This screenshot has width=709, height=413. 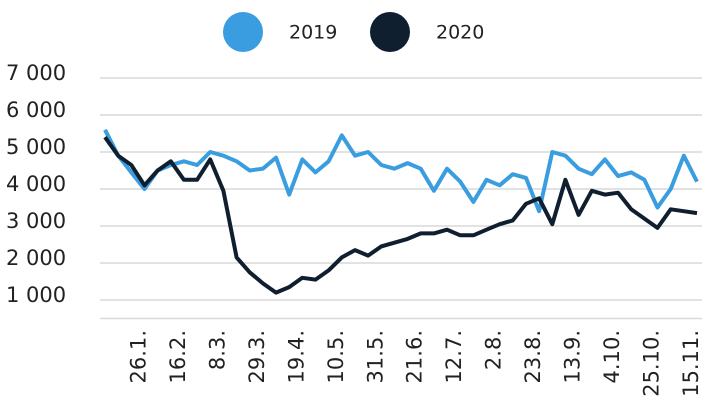 I want to click on y-tick-label: 7 000, so click(x=36, y=73).